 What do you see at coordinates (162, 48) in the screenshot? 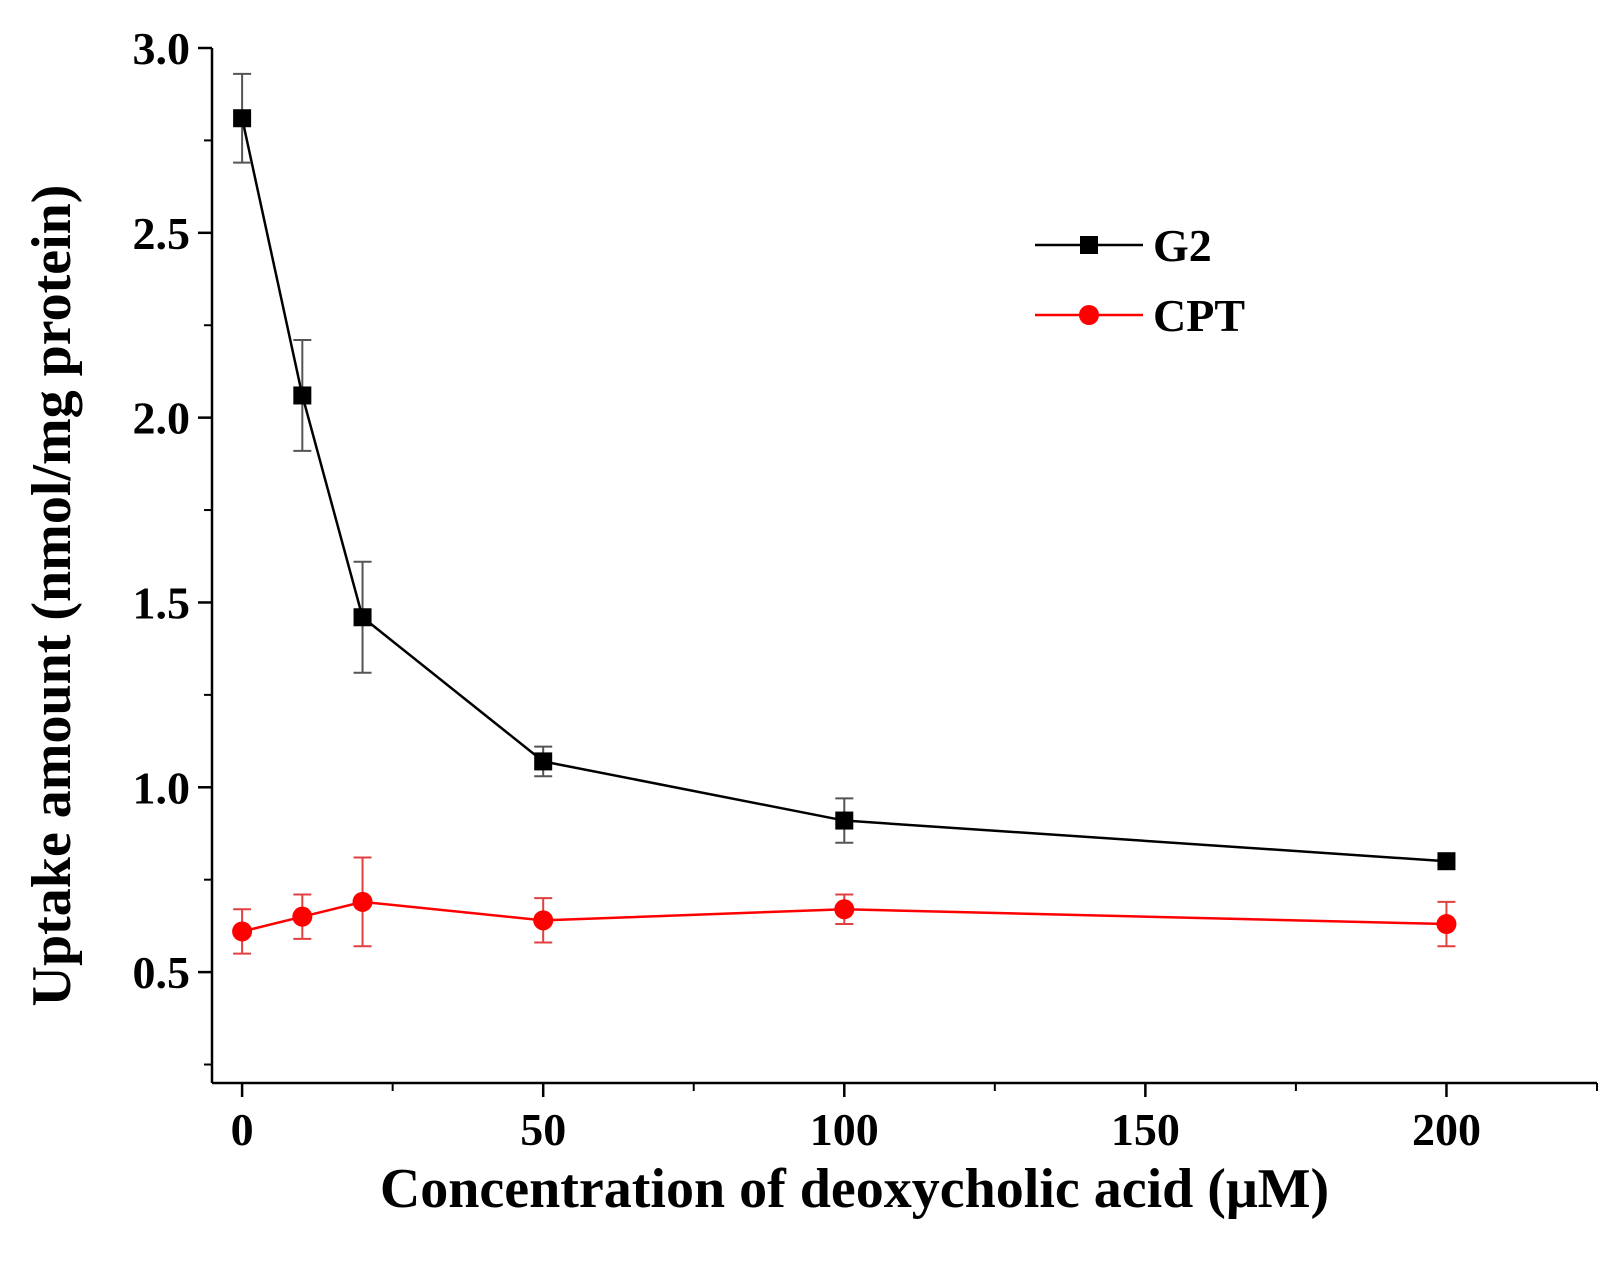
I see `y-tick-label: 3.0` at bounding box center [162, 48].